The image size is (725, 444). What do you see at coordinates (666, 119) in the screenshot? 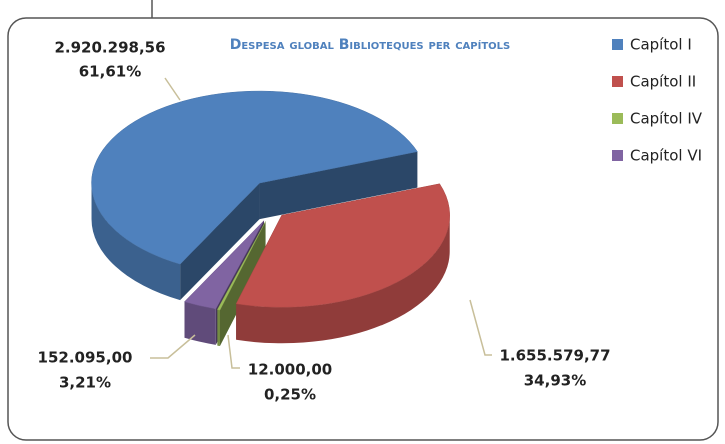
I see `legend-label: Capítol IV` at bounding box center [666, 119].